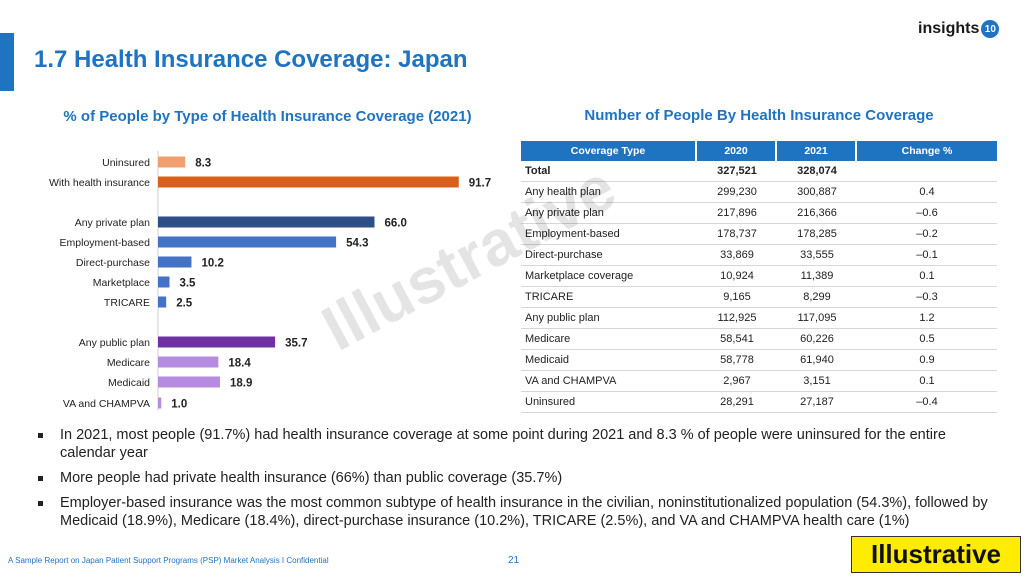 The height and width of the screenshot is (576, 1024). Describe the element at coordinates (817, 276) in the screenshot. I see `cell-2021: 11,389` at that location.